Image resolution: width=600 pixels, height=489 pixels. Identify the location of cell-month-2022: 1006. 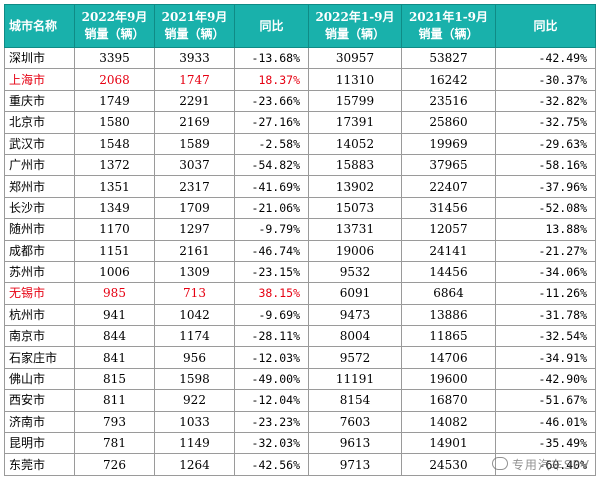
(114, 272).